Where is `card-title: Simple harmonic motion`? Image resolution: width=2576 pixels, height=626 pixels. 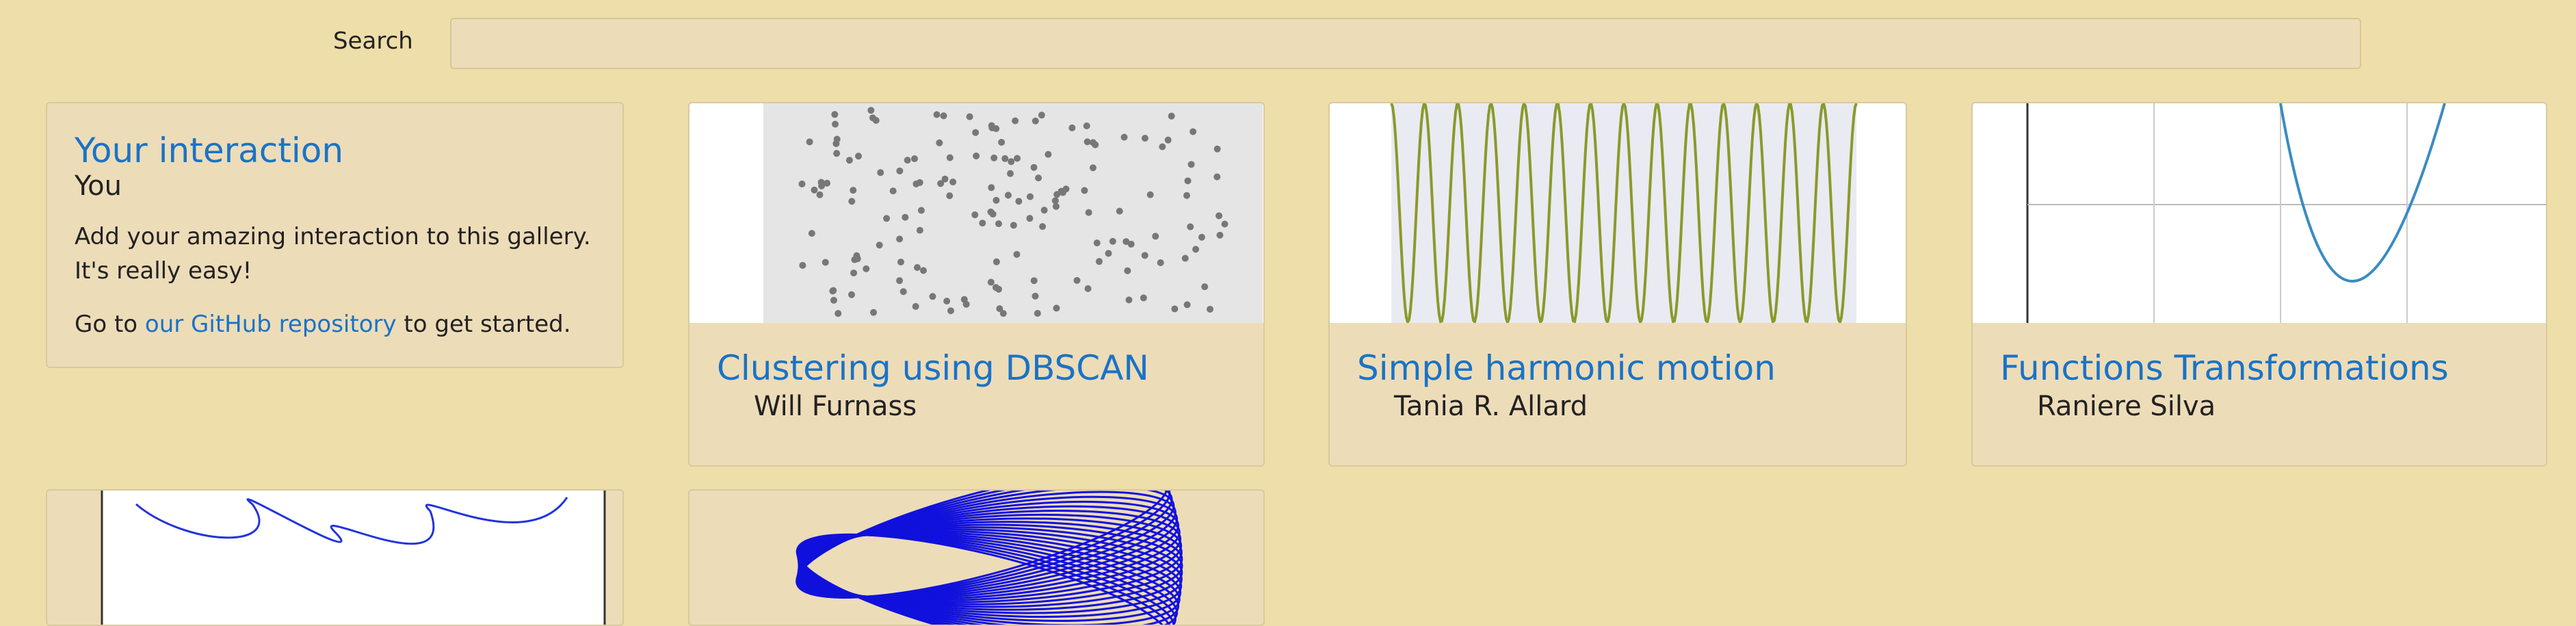
card-title: Simple harmonic motion is located at coordinates (1566, 368).